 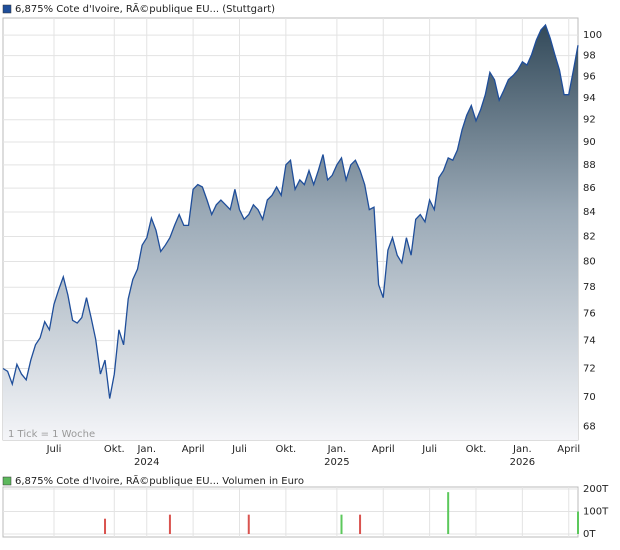 What do you see at coordinates (592, 35) in the screenshot?
I see `y-tick-label: 100` at bounding box center [592, 35].